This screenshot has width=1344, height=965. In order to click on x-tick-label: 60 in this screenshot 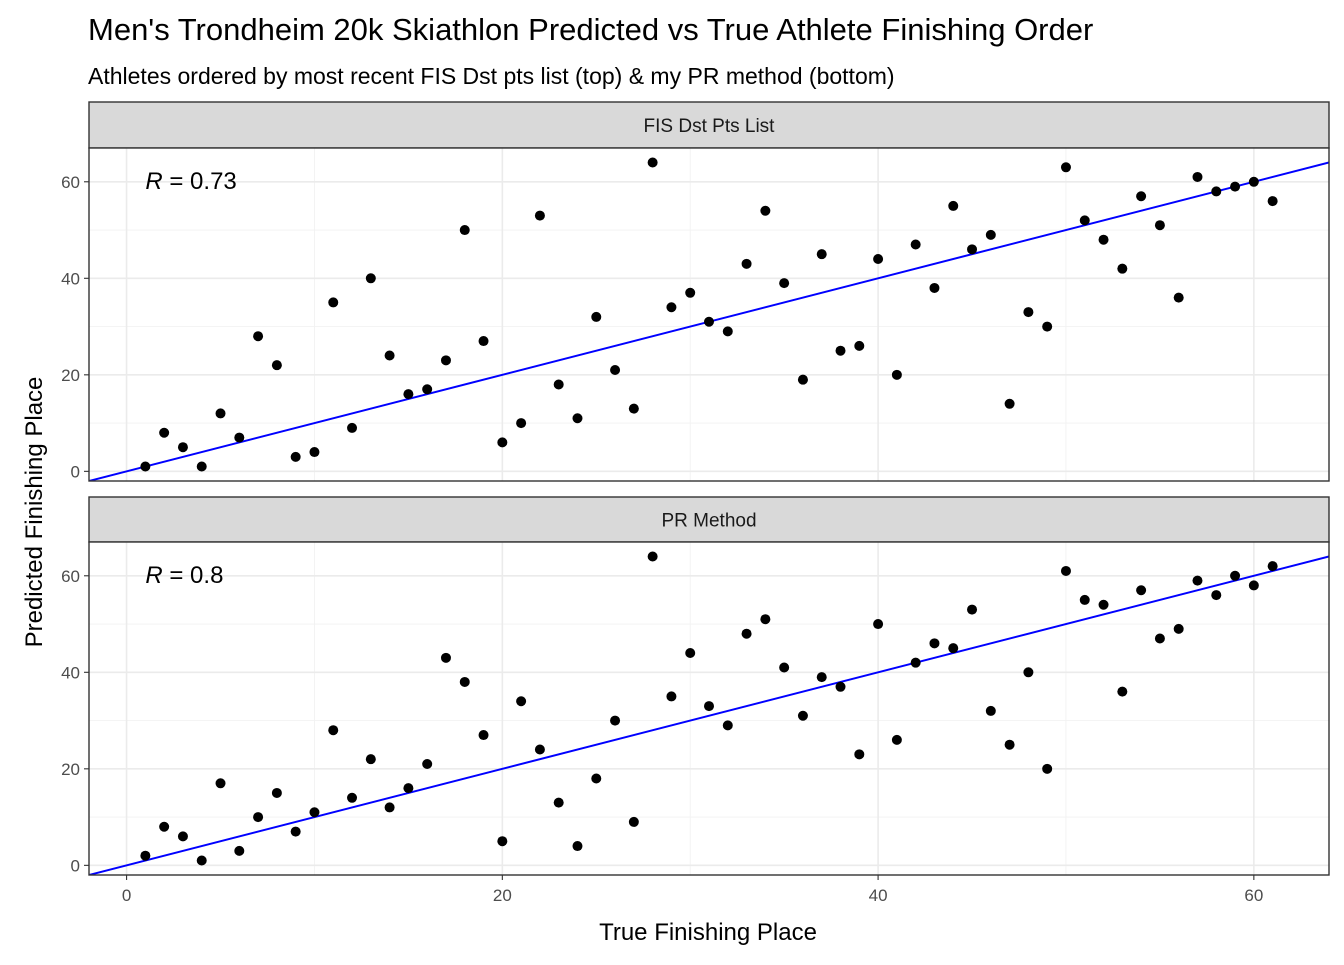, I will do `click(1253, 895)`.